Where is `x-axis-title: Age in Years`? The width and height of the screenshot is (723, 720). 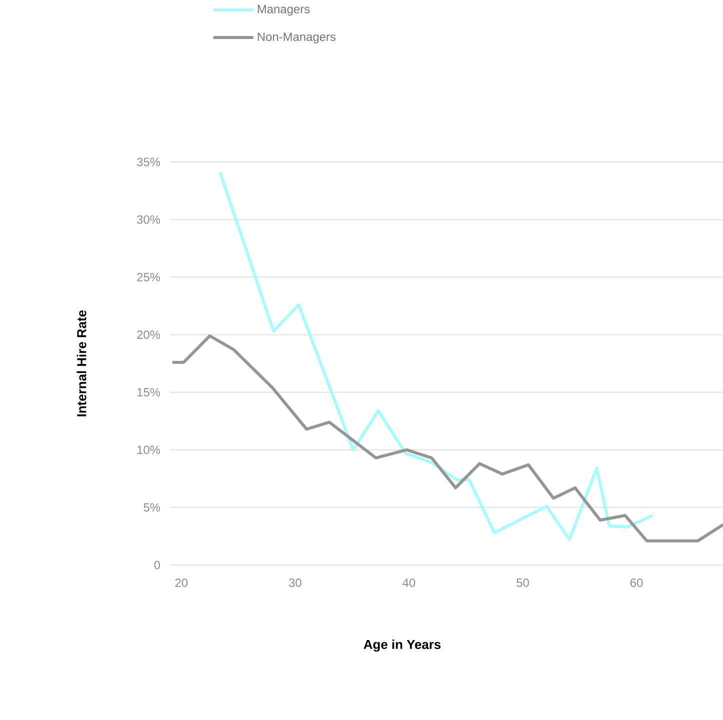
x-axis-title: Age in Years is located at coordinates (402, 646).